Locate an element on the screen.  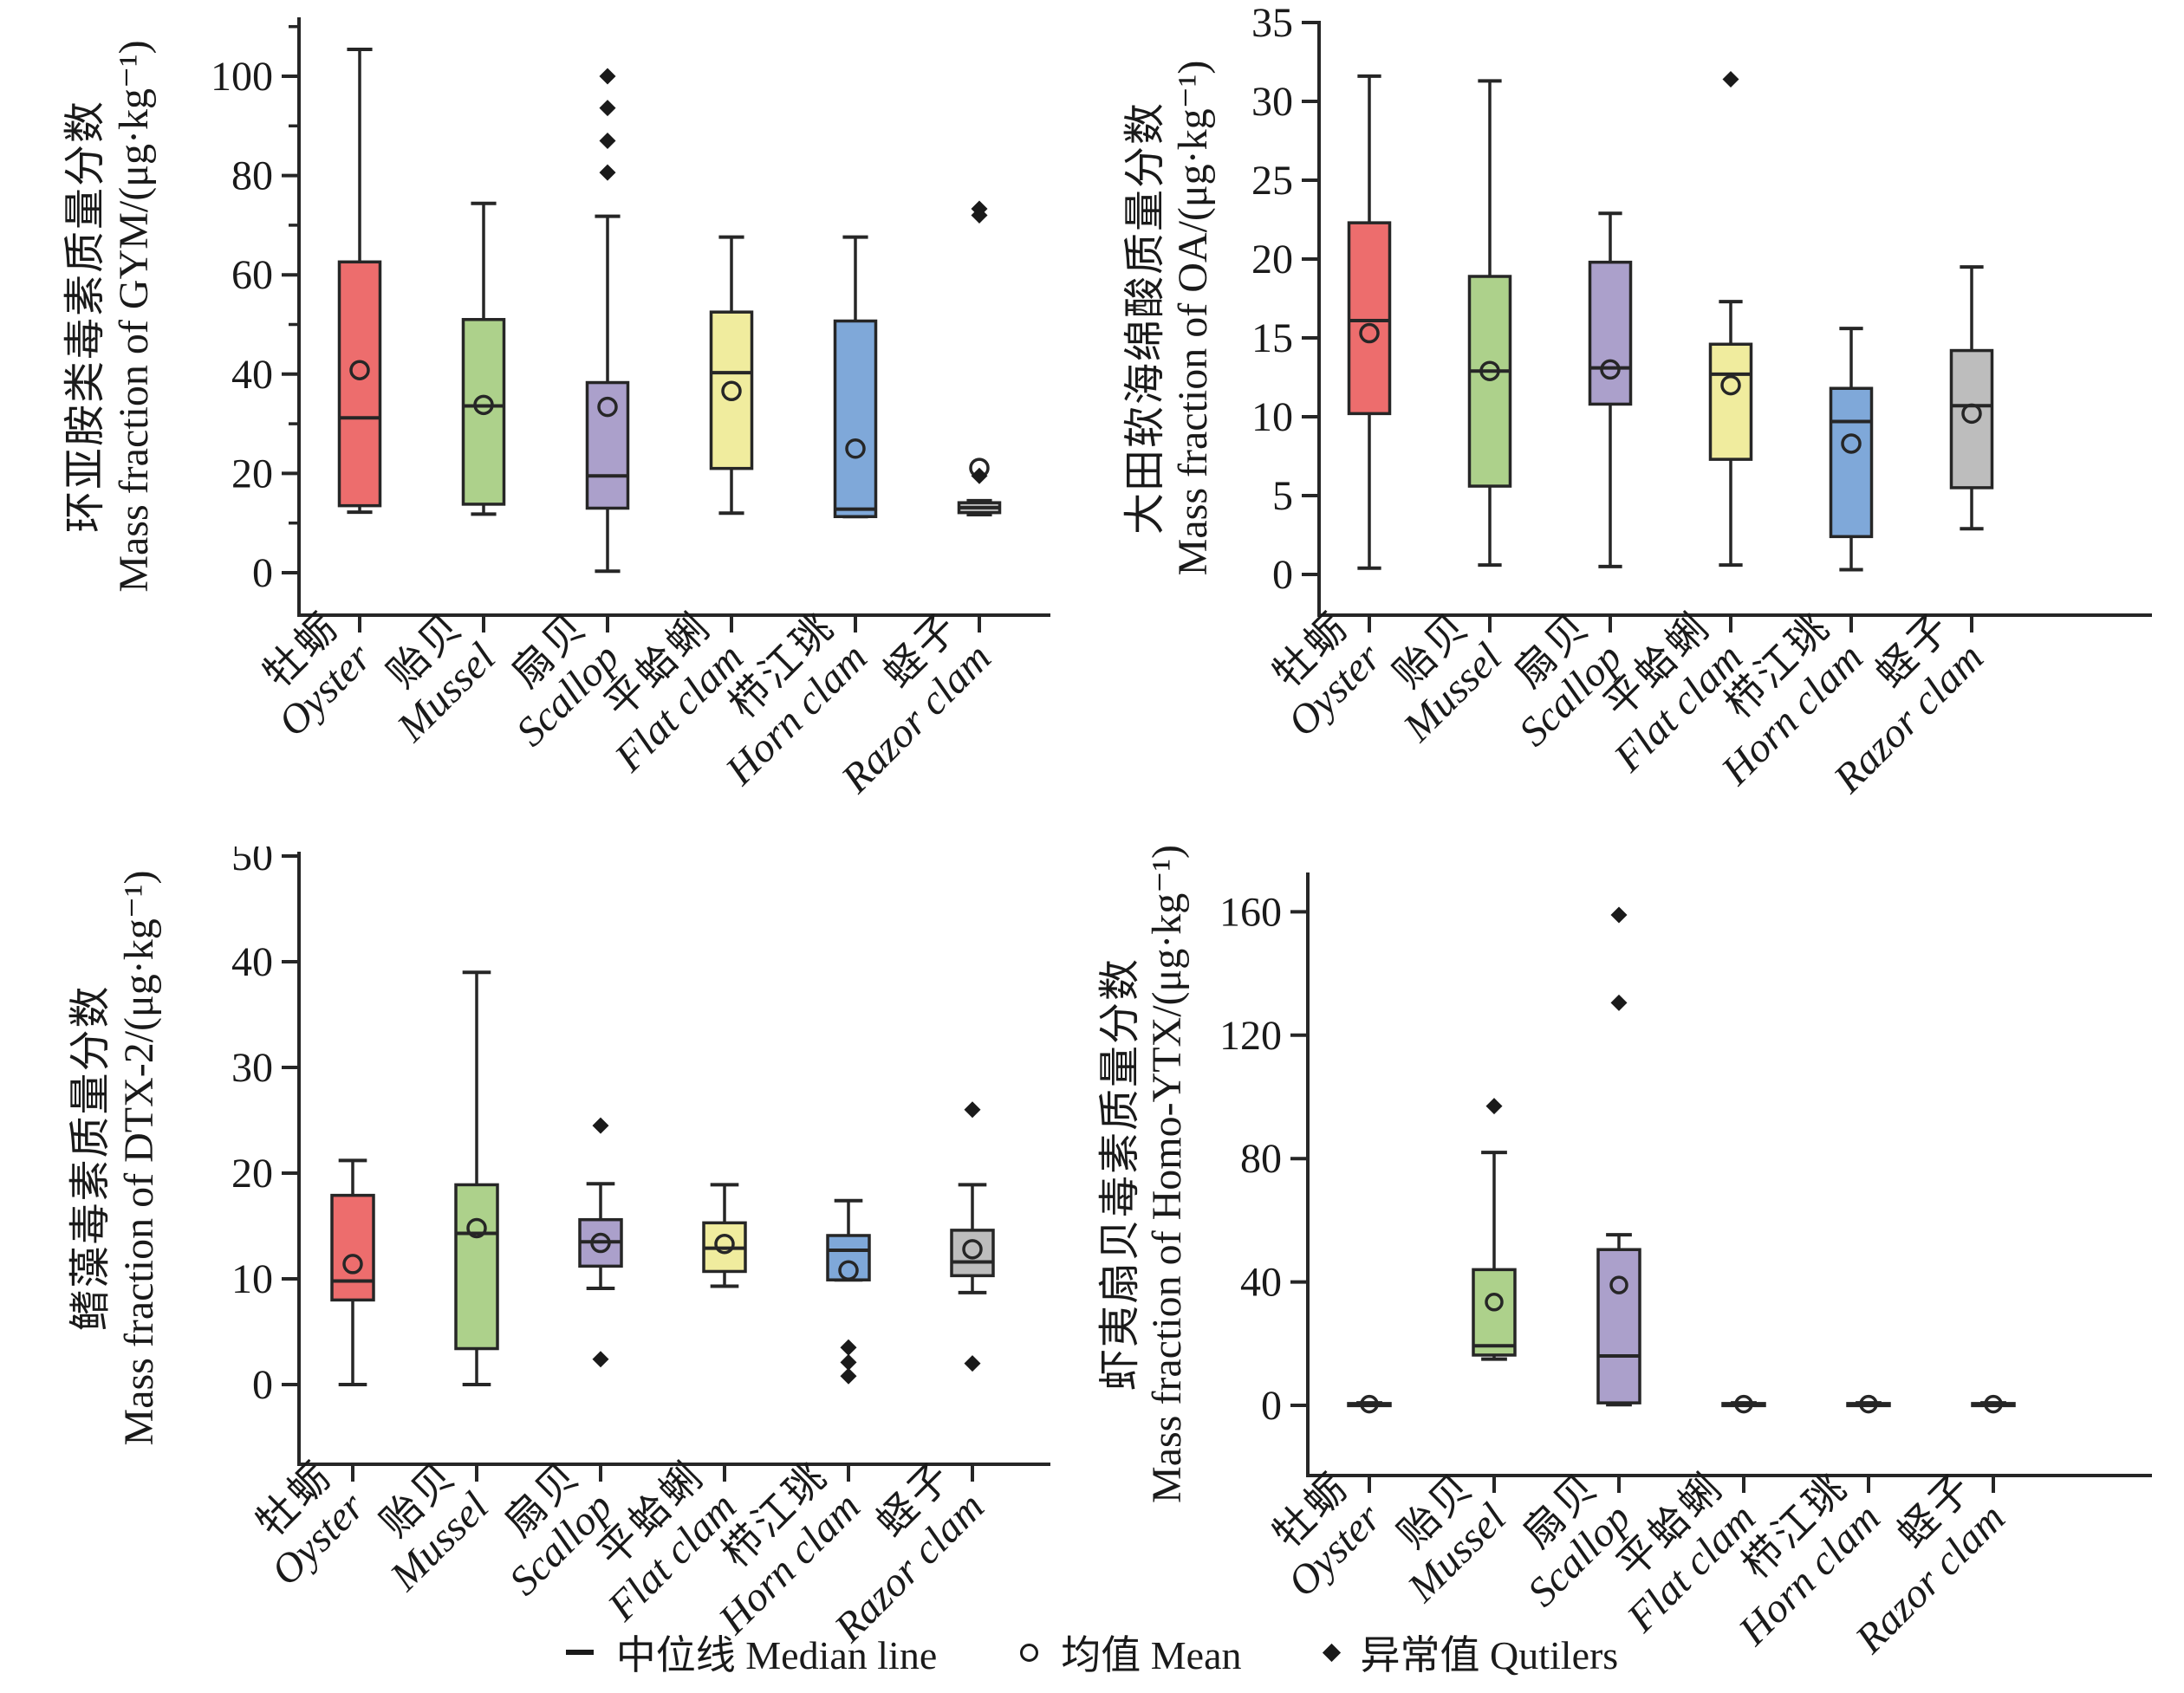
homo-ytx-box-horn-clam is located at coordinates (1868, 1443).